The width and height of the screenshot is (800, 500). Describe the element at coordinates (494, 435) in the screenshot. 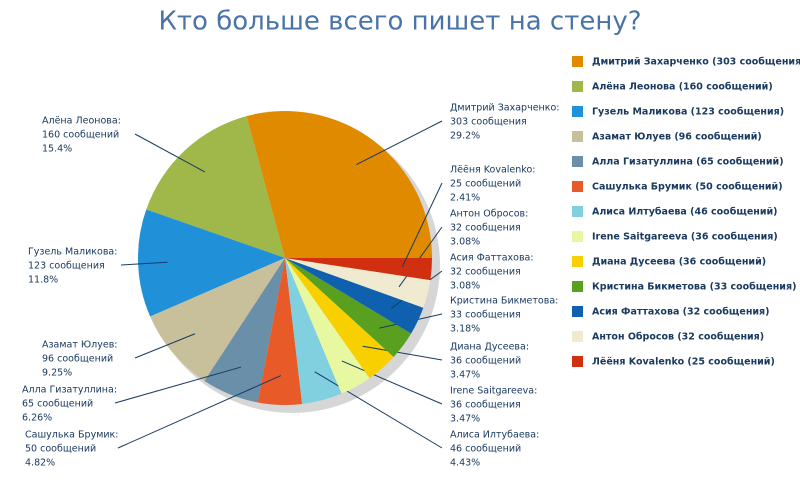

I see `slice-name: Алиса Илтубаева:` at that location.